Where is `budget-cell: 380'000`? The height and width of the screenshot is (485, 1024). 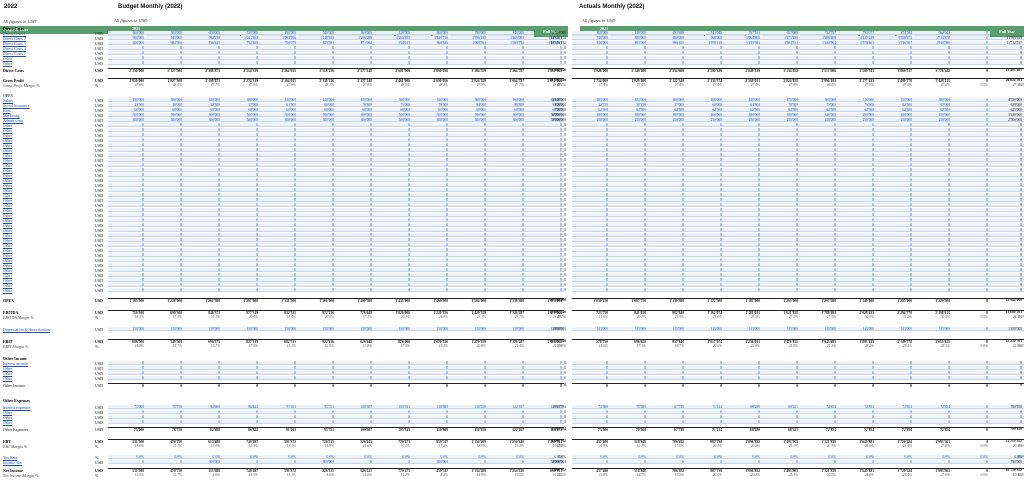 budget-cell: 380'000 is located at coordinates (241, 100).